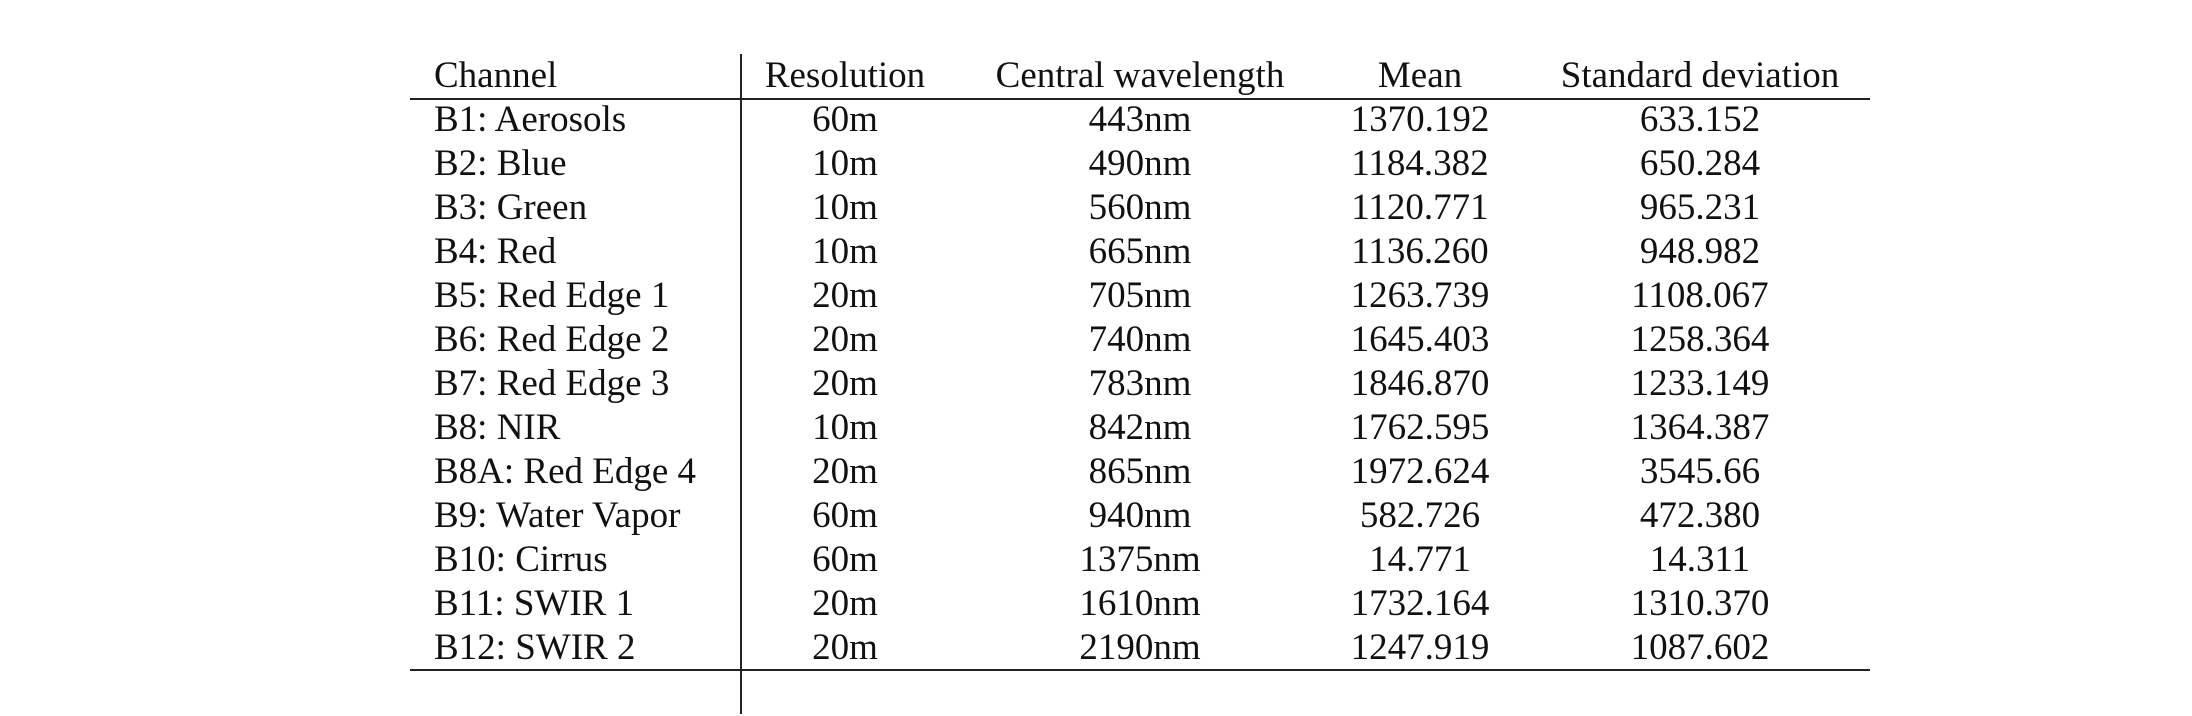 This screenshot has width=2192, height=716. Describe the element at coordinates (1420, 339) in the screenshot. I see `cell-mean: 1645.403` at that location.